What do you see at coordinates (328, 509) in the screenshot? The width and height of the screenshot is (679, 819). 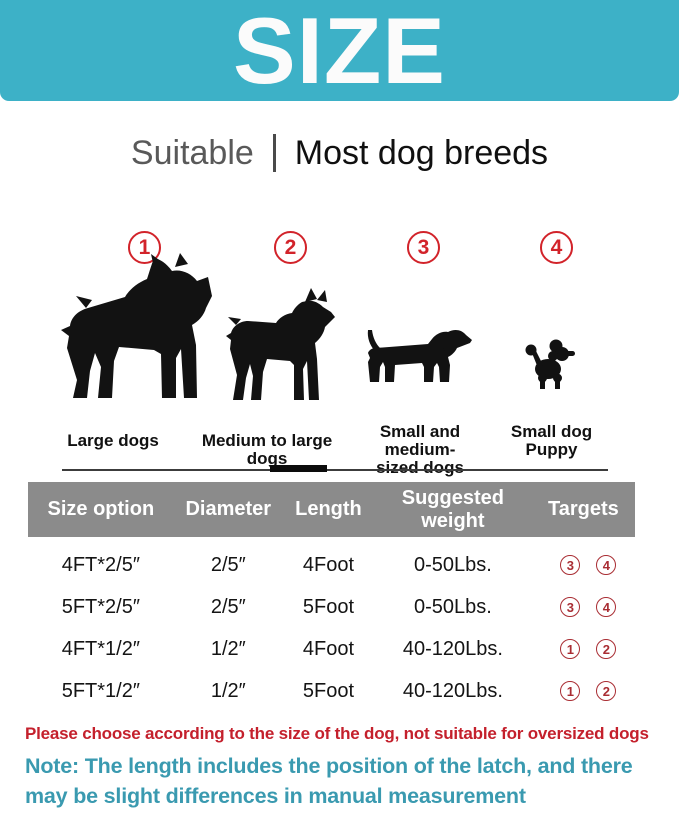 I see `column-header-length: Length` at bounding box center [328, 509].